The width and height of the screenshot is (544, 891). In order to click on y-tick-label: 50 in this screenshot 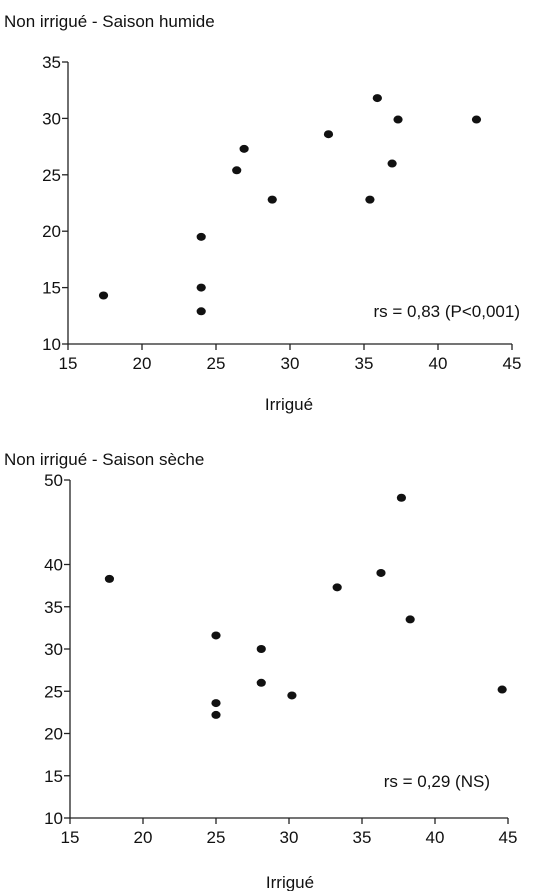, I will do `click(53, 480)`.